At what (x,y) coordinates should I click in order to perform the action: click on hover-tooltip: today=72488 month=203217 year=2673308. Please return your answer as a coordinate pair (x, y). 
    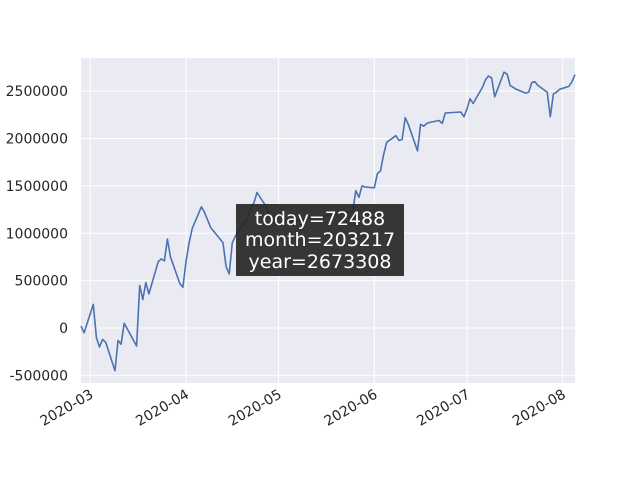
    Looking at the image, I should click on (320, 240).